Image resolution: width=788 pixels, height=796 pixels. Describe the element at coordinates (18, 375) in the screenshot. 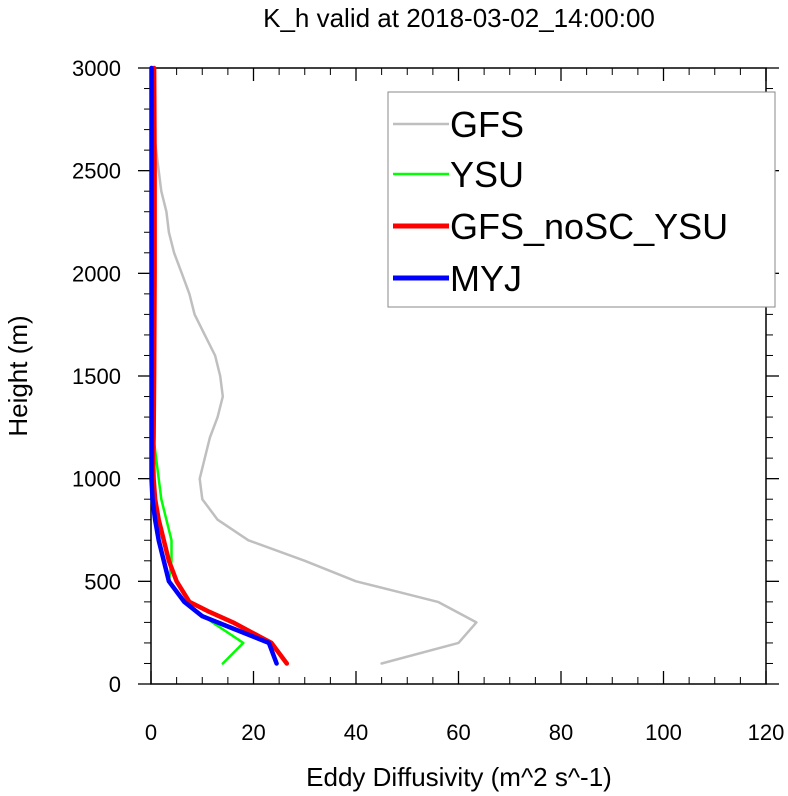

I see `y-axis-label: Height (m)` at that location.